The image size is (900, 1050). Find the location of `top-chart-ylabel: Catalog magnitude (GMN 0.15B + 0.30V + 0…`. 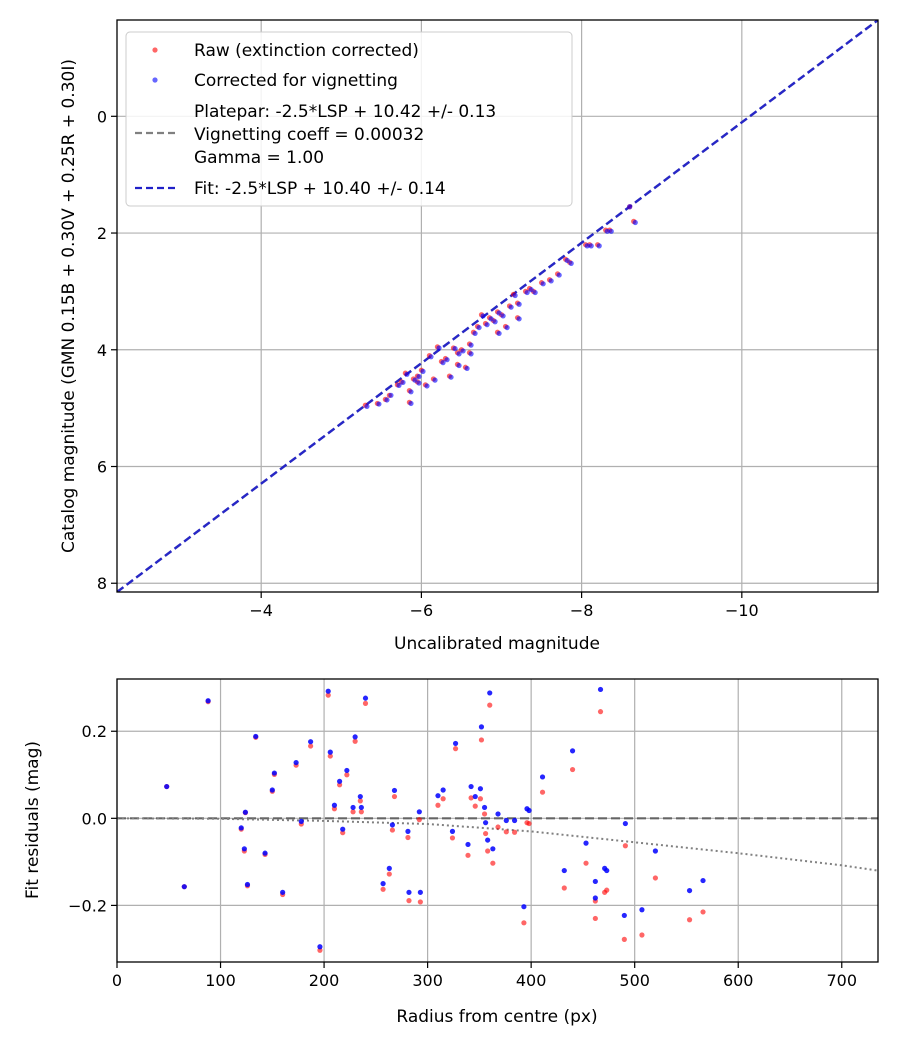

top-chart-ylabel: Catalog magnitude (GMN 0.15B + 0.30V + 0… is located at coordinates (69, 306).